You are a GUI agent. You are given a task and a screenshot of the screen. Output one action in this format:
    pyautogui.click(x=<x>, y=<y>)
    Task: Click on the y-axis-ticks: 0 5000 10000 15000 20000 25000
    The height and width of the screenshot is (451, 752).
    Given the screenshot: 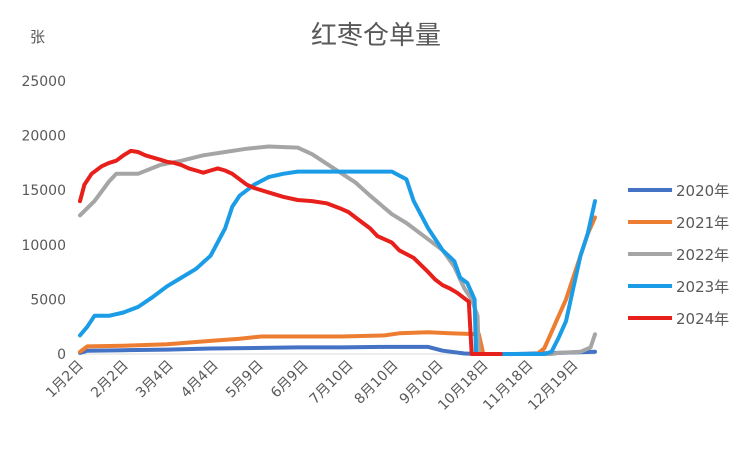 What is the action you would take?
    pyautogui.click(x=43, y=218)
    